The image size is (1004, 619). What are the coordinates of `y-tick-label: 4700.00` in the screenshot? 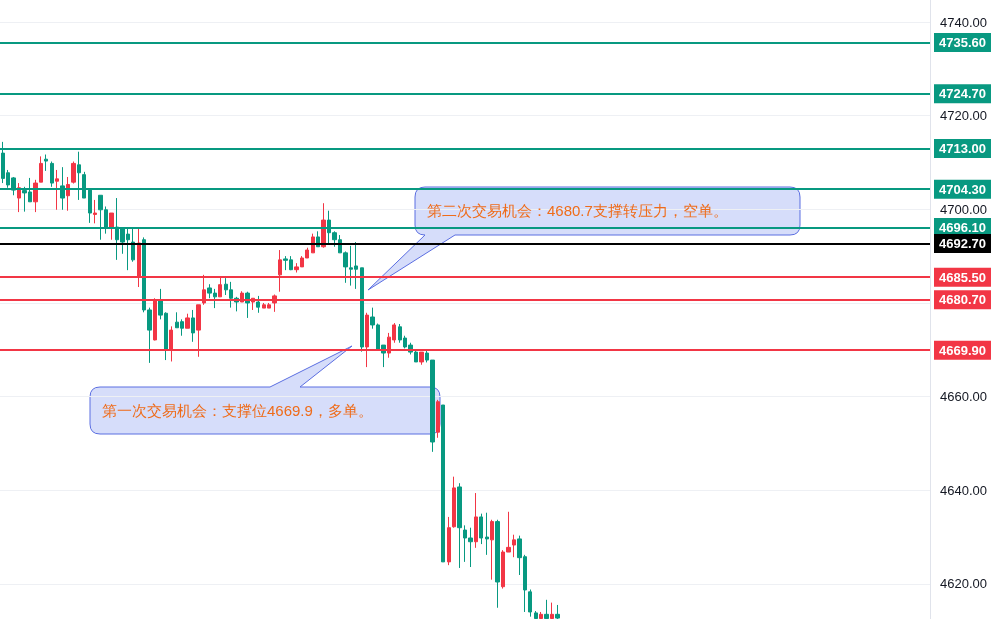 It's located at (963, 209).